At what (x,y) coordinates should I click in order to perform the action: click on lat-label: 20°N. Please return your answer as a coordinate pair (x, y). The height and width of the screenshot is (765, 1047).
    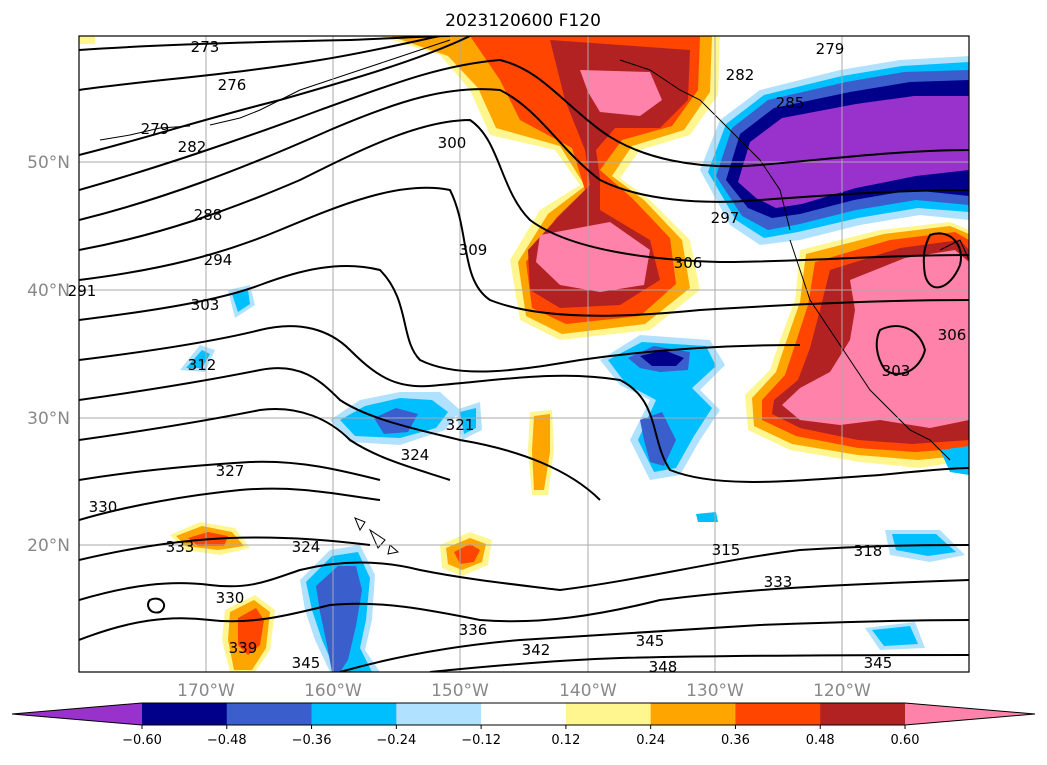
    Looking at the image, I should click on (48, 546).